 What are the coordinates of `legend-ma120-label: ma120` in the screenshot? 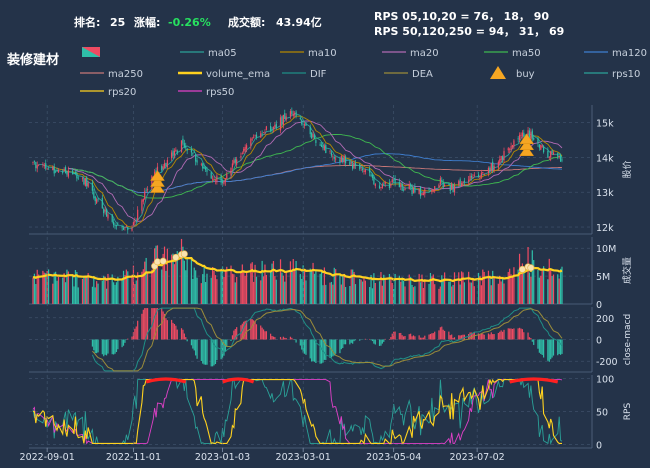 It's located at (629, 53).